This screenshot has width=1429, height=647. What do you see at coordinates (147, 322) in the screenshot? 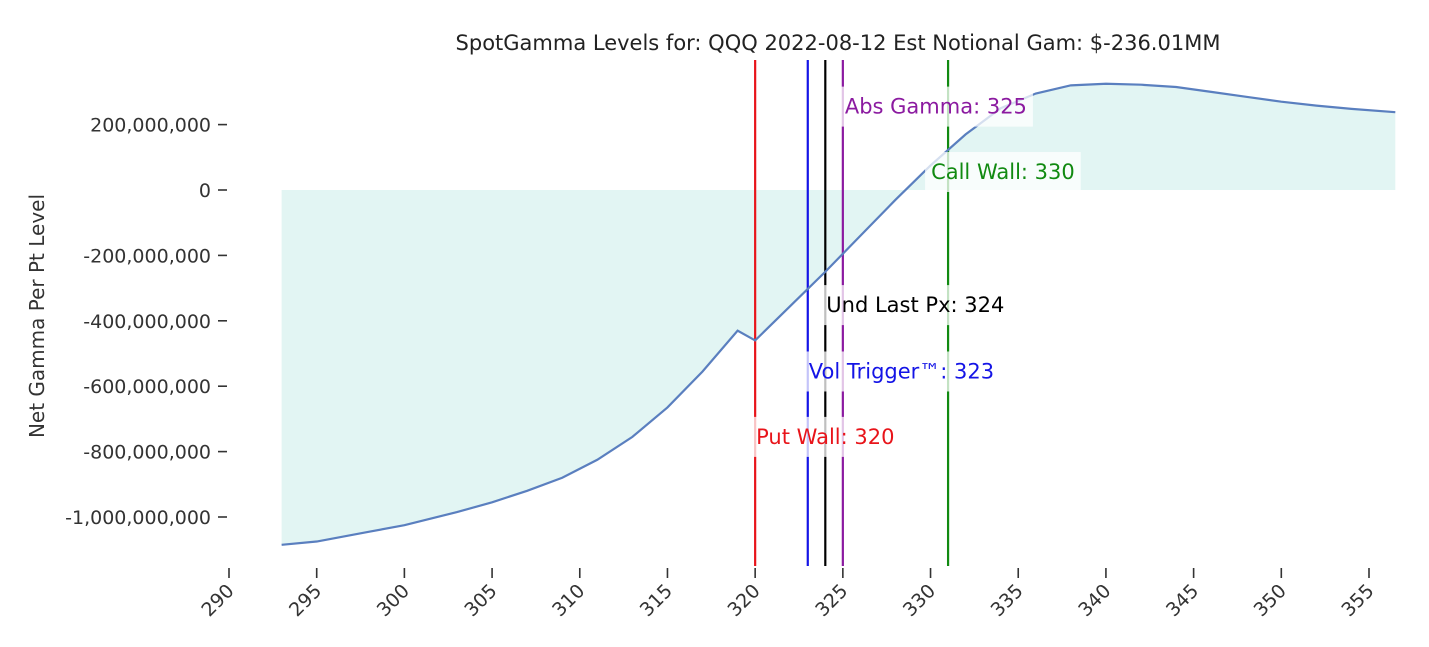
I see `y-tick-label: -400,000,000` at bounding box center [147, 322].